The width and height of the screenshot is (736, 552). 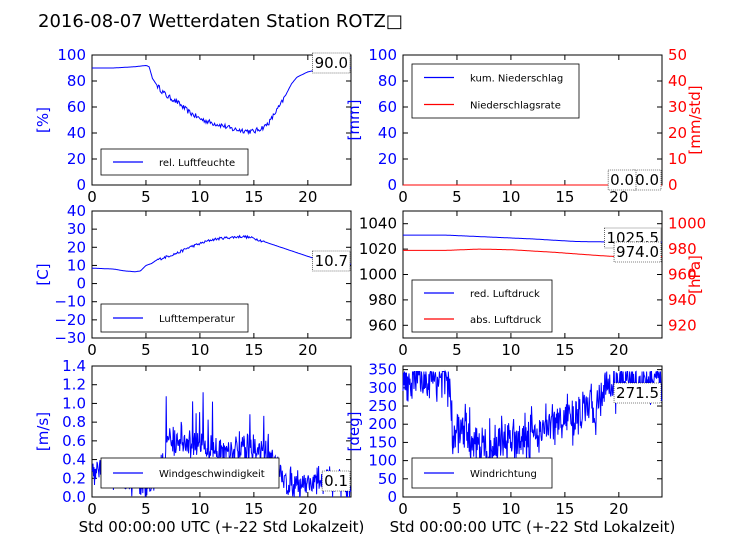 I want to click on y2-tick-label: 960, so click(x=682, y=275).